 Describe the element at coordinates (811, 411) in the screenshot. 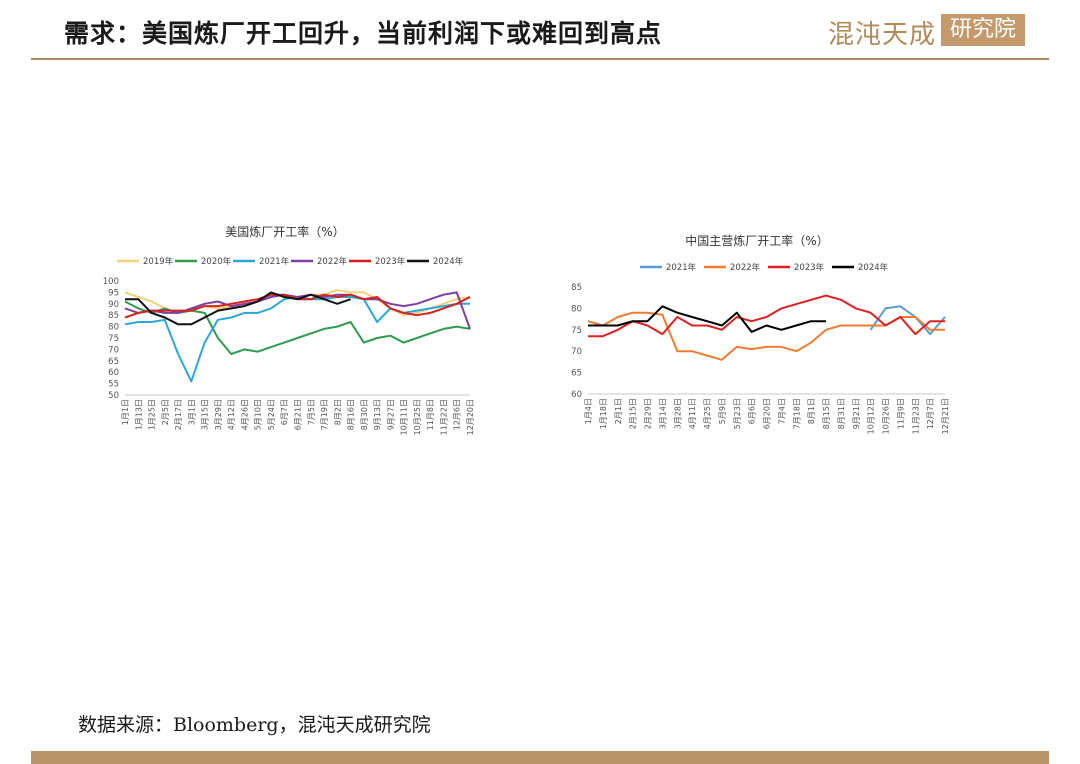

I see `x-tick-label: 8月1日` at that location.